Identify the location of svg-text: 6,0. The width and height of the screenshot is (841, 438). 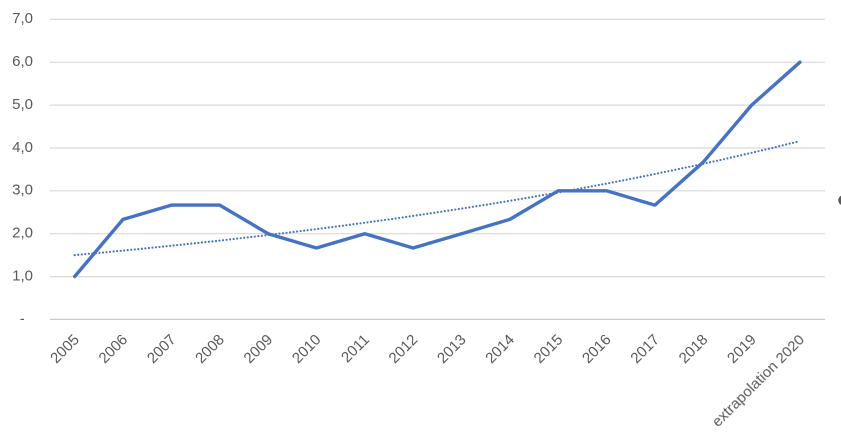
(22, 61).